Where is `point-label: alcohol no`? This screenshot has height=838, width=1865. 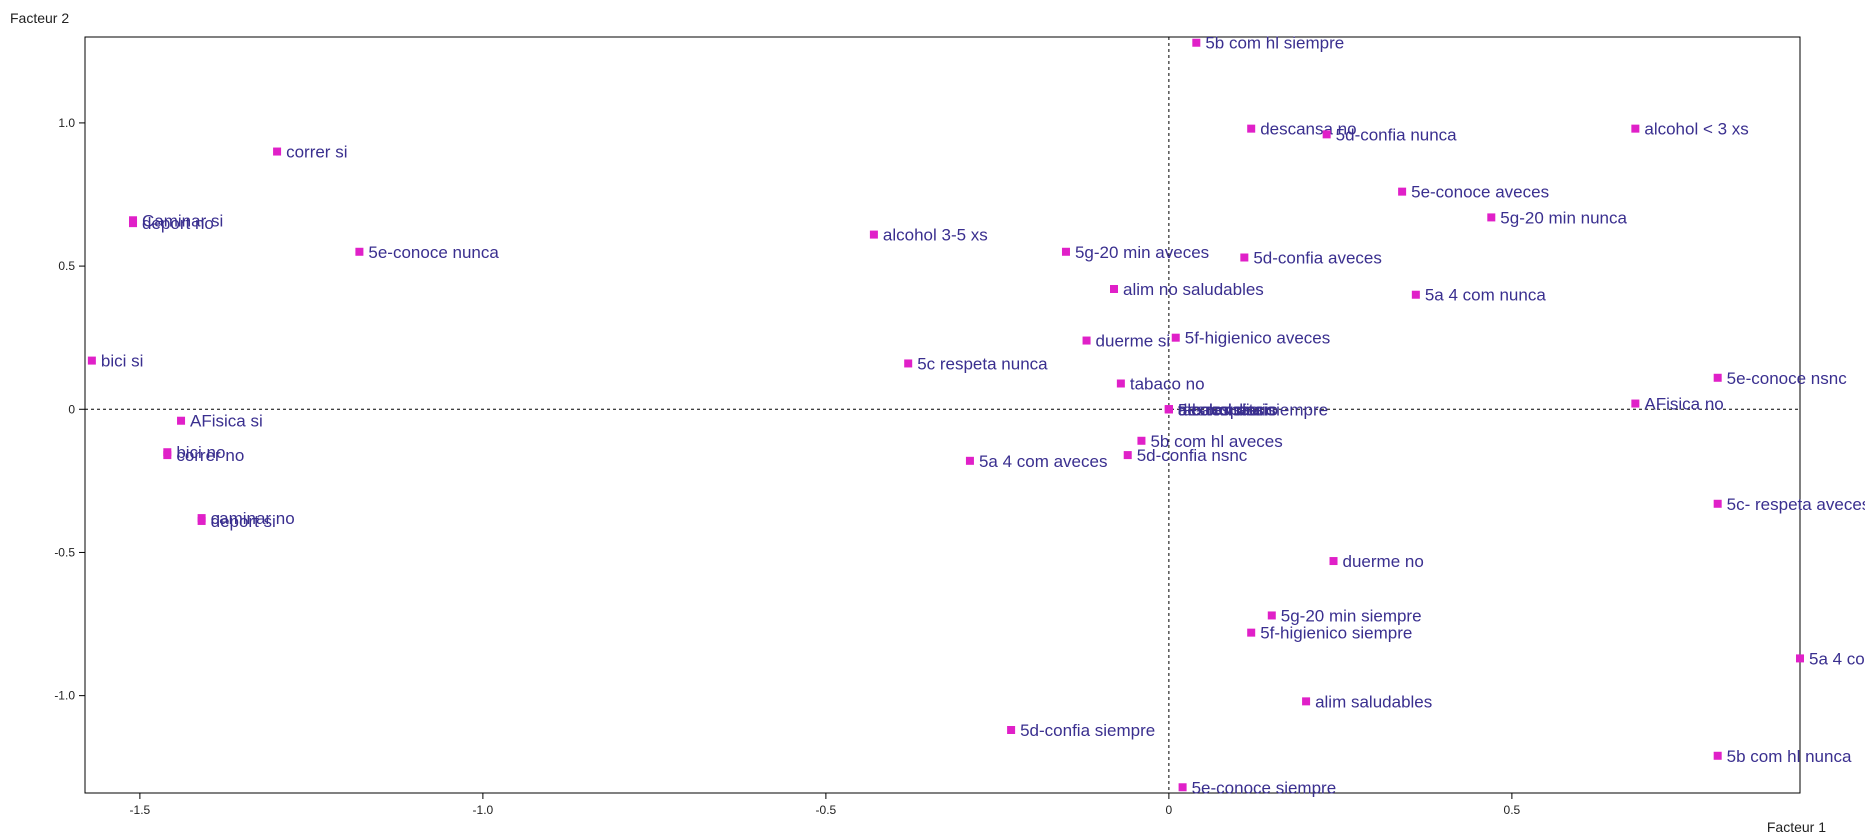
point-label: alcohol no is located at coordinates (1217, 409).